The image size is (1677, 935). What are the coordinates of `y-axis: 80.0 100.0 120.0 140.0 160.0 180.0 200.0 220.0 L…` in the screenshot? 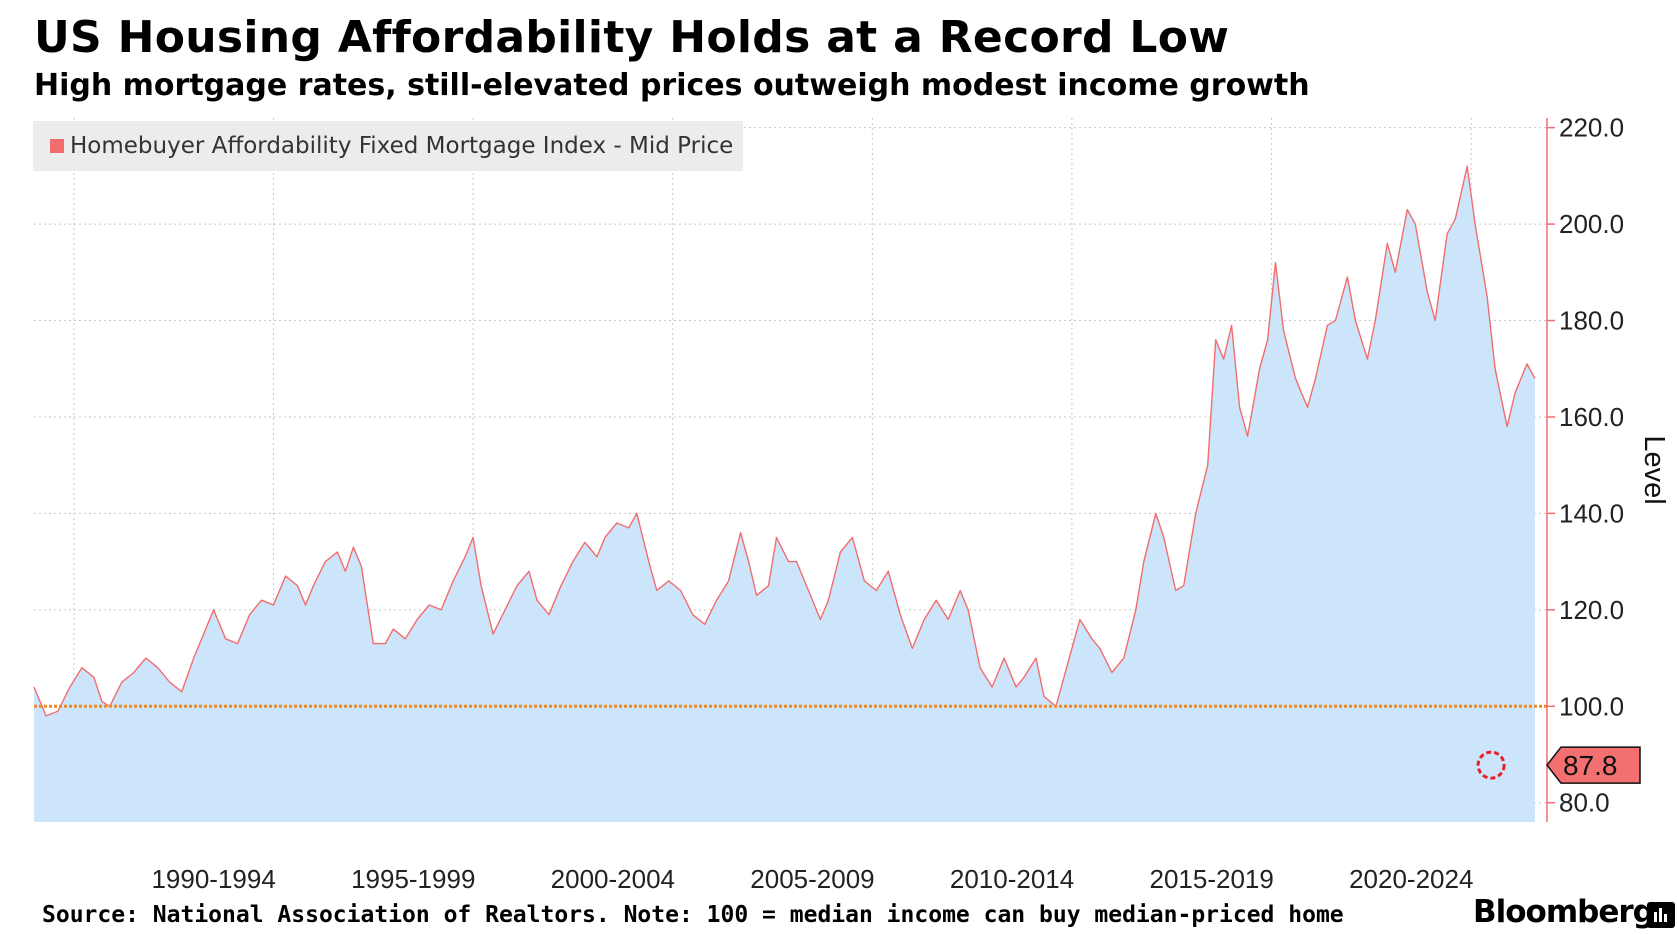 It's located at (1608, 467).